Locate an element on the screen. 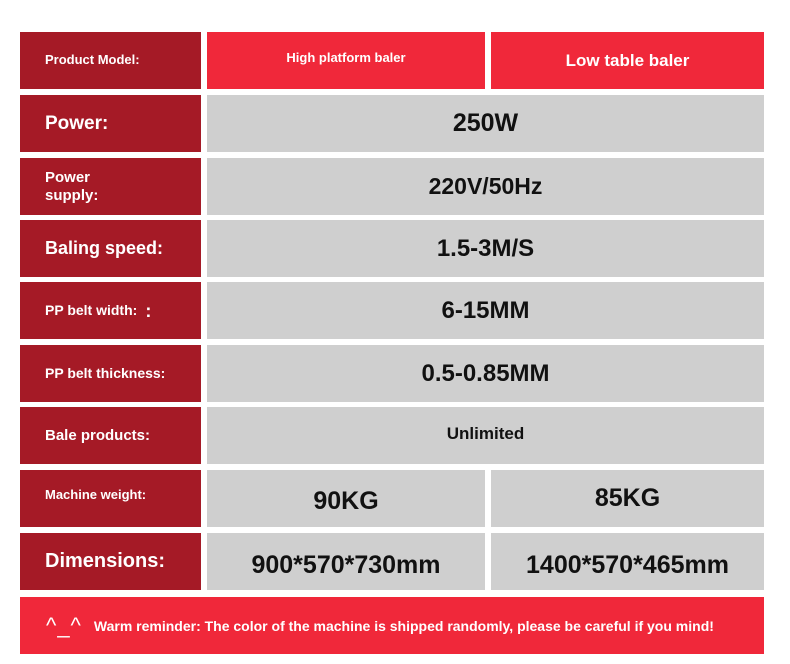 Image resolution: width=790 pixels, height=664 pixels. power-value: 250W is located at coordinates (485, 123).